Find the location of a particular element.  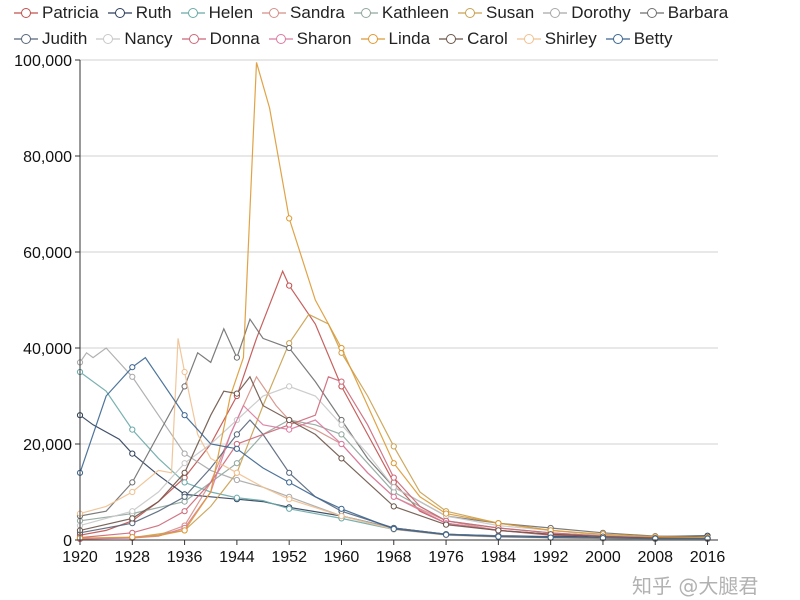

x-tick-label: 1928 is located at coordinates (132, 557).